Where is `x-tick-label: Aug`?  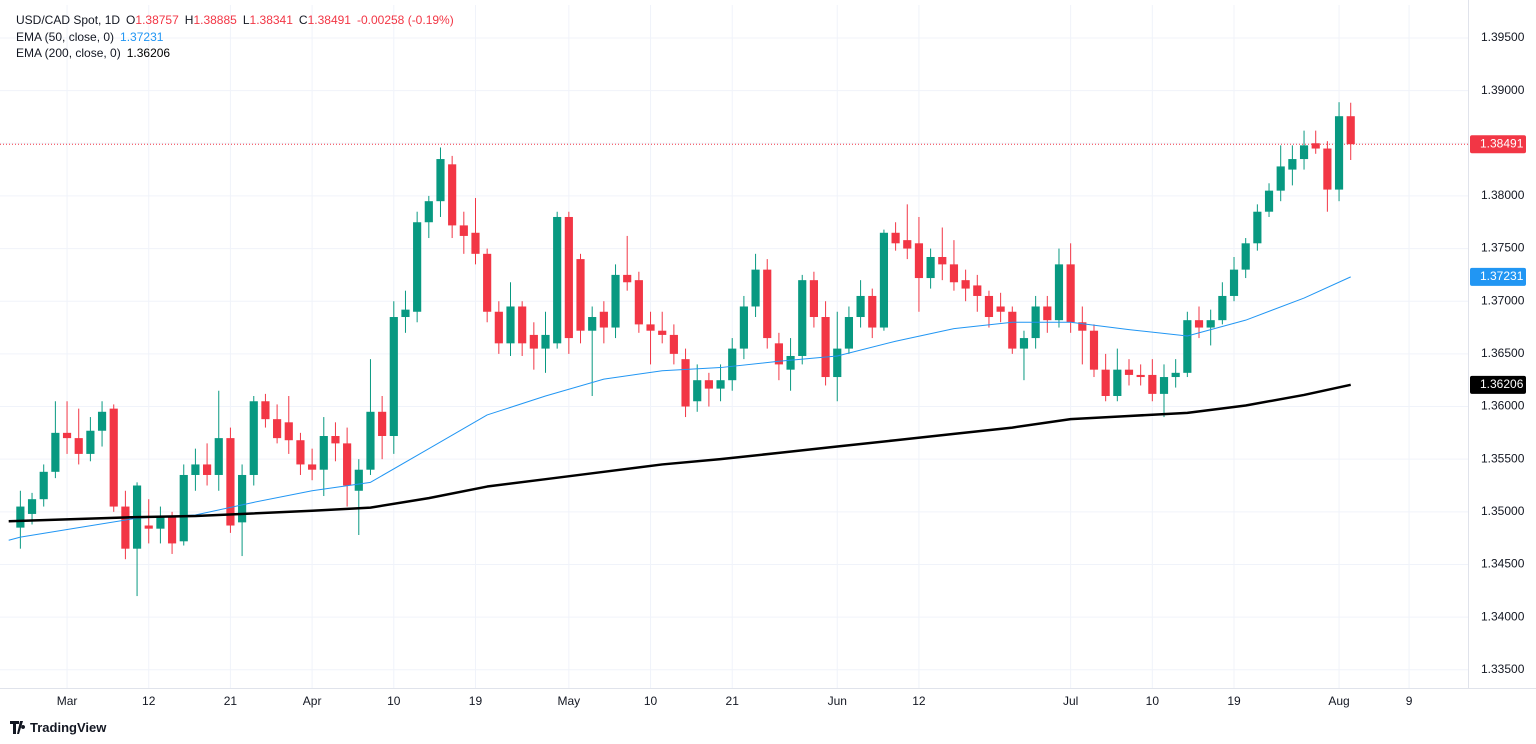 x-tick-label: Aug is located at coordinates (1338, 701).